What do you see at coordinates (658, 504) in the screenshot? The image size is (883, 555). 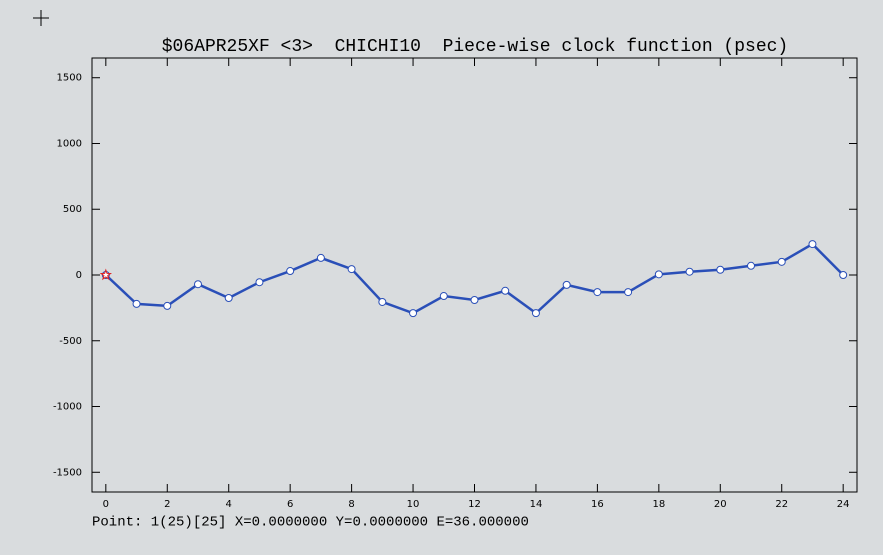 I see `x-tick-label: 18` at bounding box center [658, 504].